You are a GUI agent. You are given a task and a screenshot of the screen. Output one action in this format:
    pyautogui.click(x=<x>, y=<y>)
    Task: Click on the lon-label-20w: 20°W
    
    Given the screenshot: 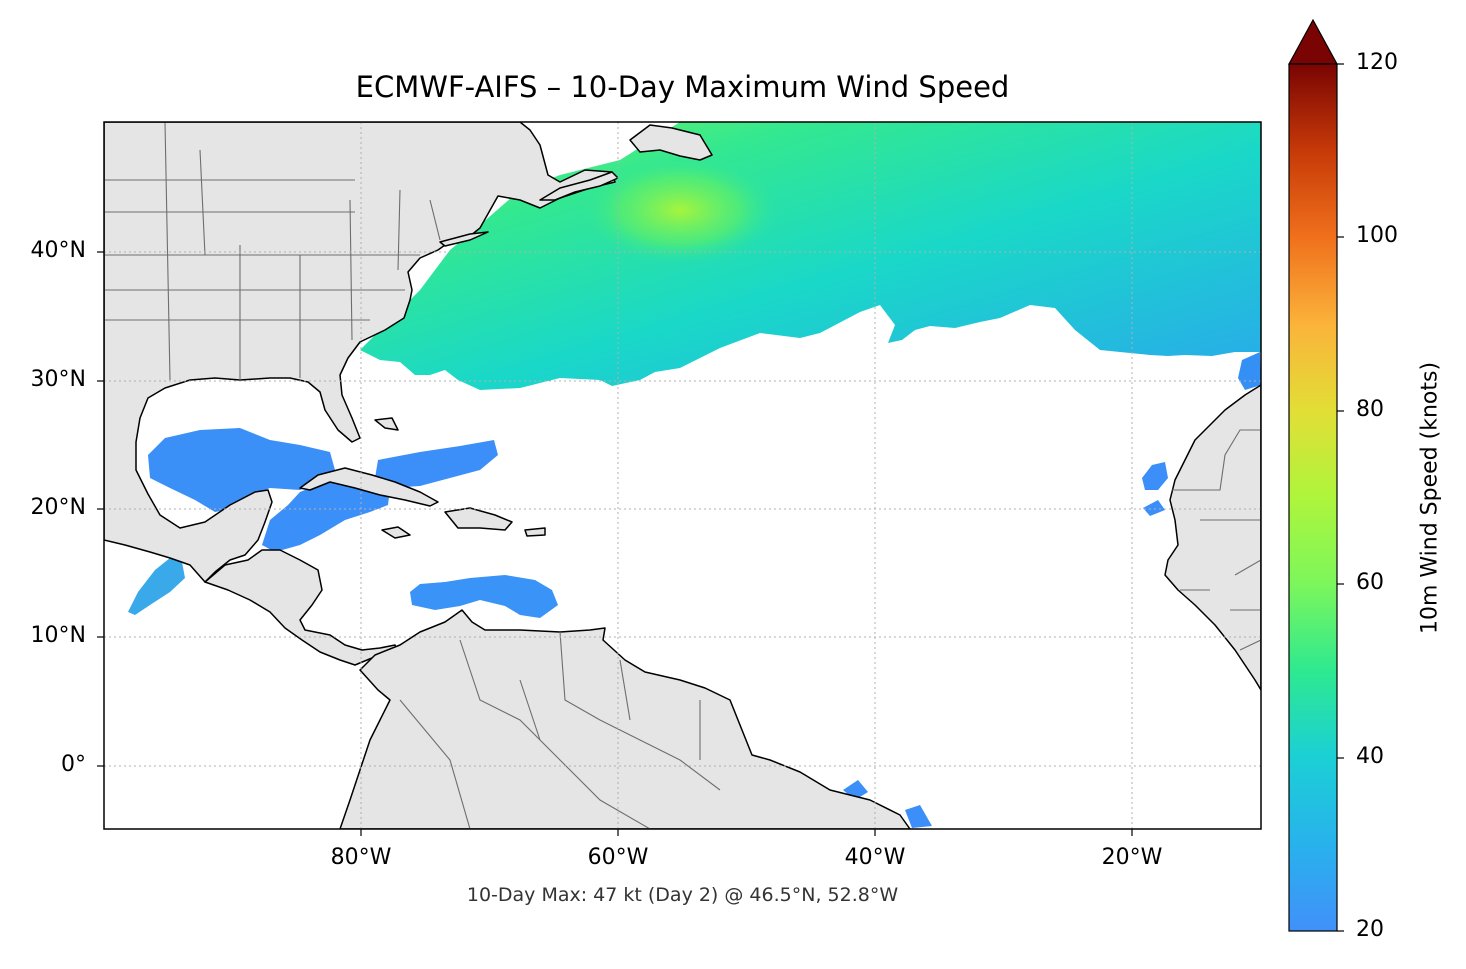 What is the action you would take?
    pyautogui.click(x=1132, y=857)
    